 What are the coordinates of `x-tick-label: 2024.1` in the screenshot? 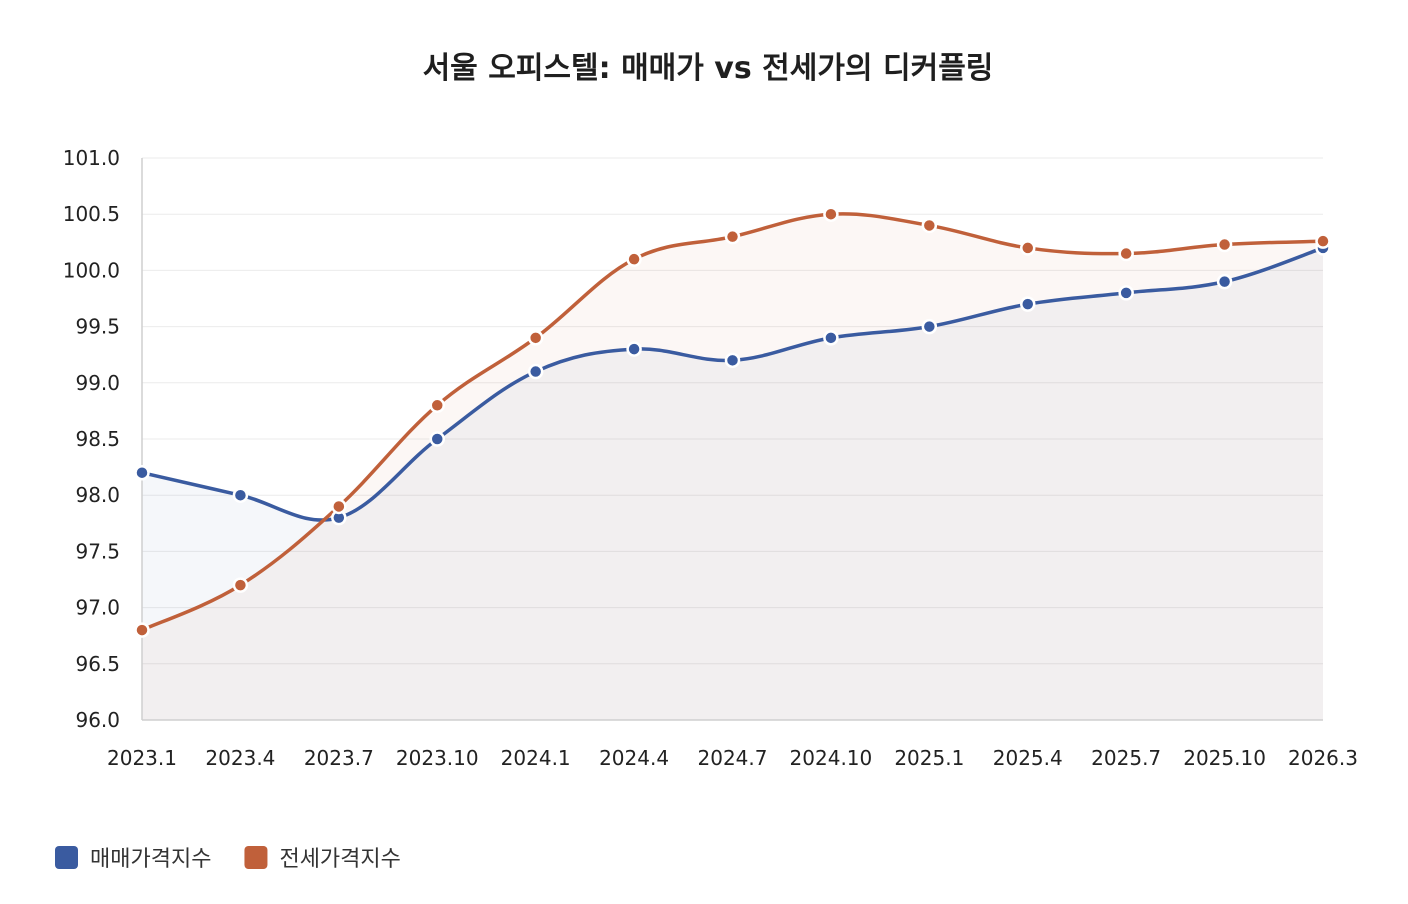 It's located at (536, 758).